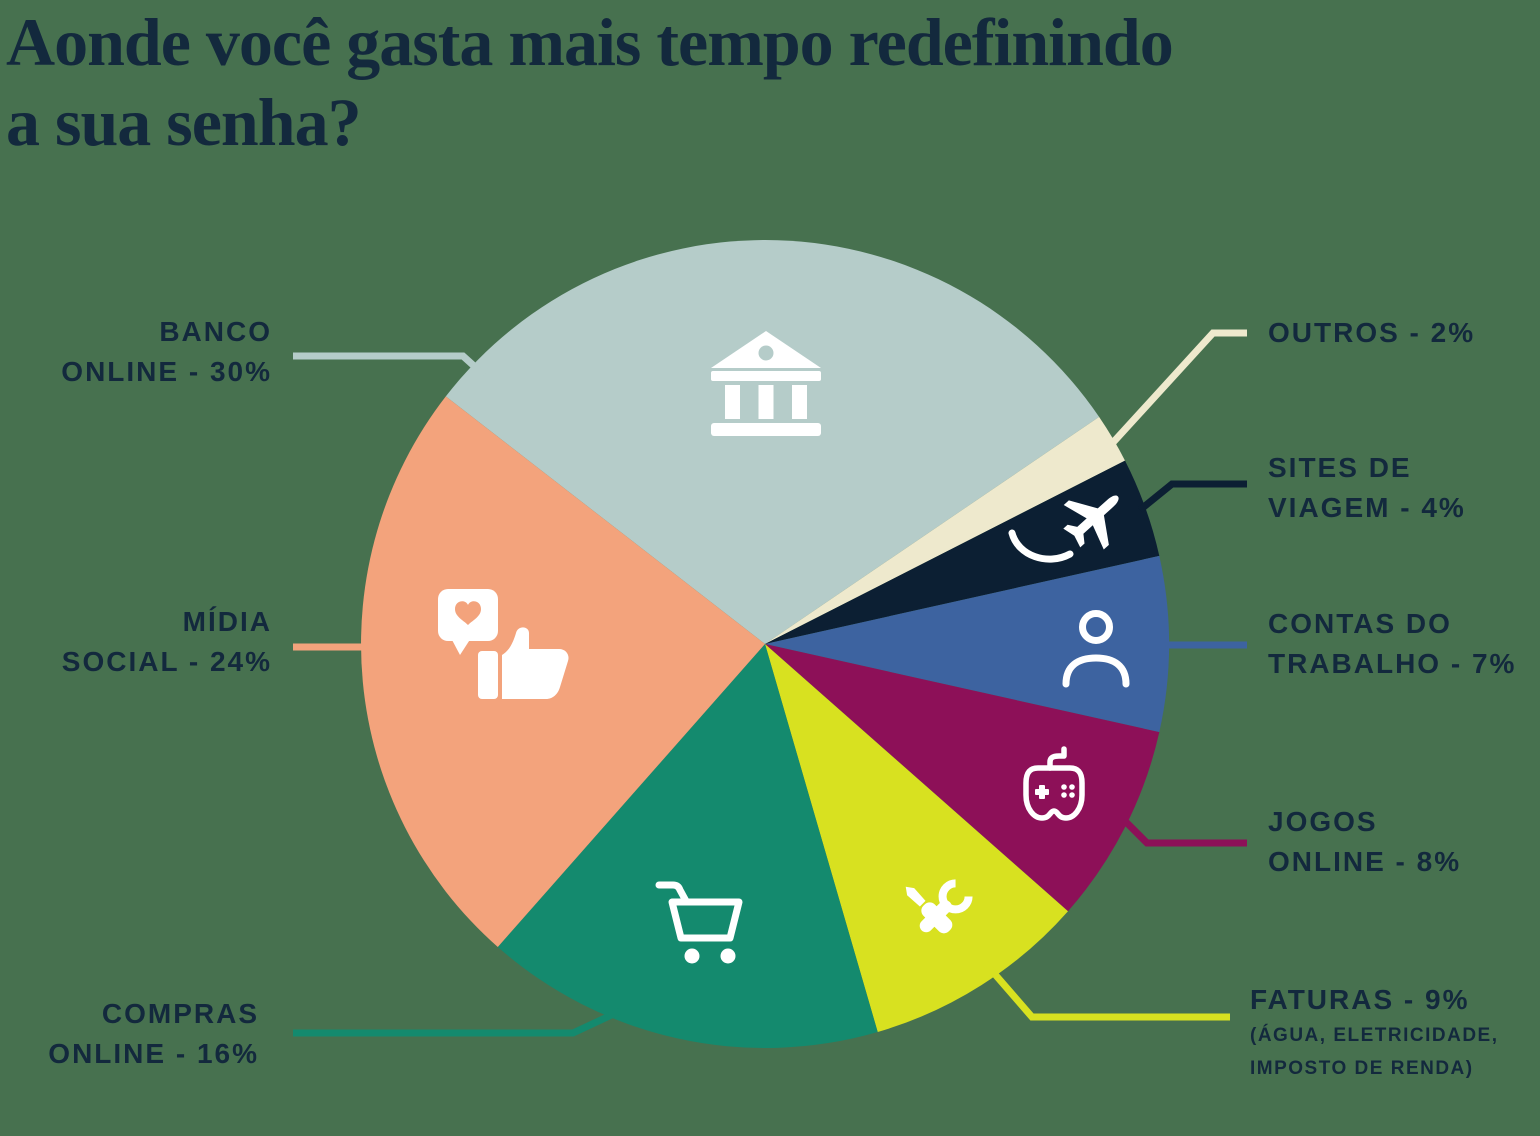 Image resolution: width=1540 pixels, height=1136 pixels. Describe the element at coordinates (1367, 487) in the screenshot. I see `label-sites-de-viagem: SITES DE VIAGEM - 4%` at that location.